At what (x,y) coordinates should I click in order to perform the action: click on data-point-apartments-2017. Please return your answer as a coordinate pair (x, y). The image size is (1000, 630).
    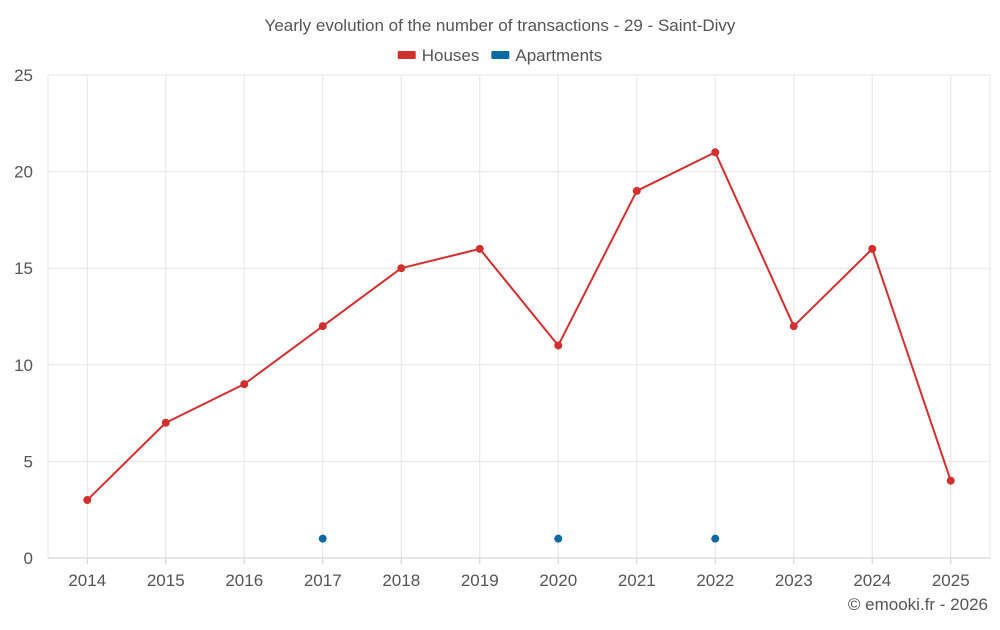
    Looking at the image, I should click on (322, 538).